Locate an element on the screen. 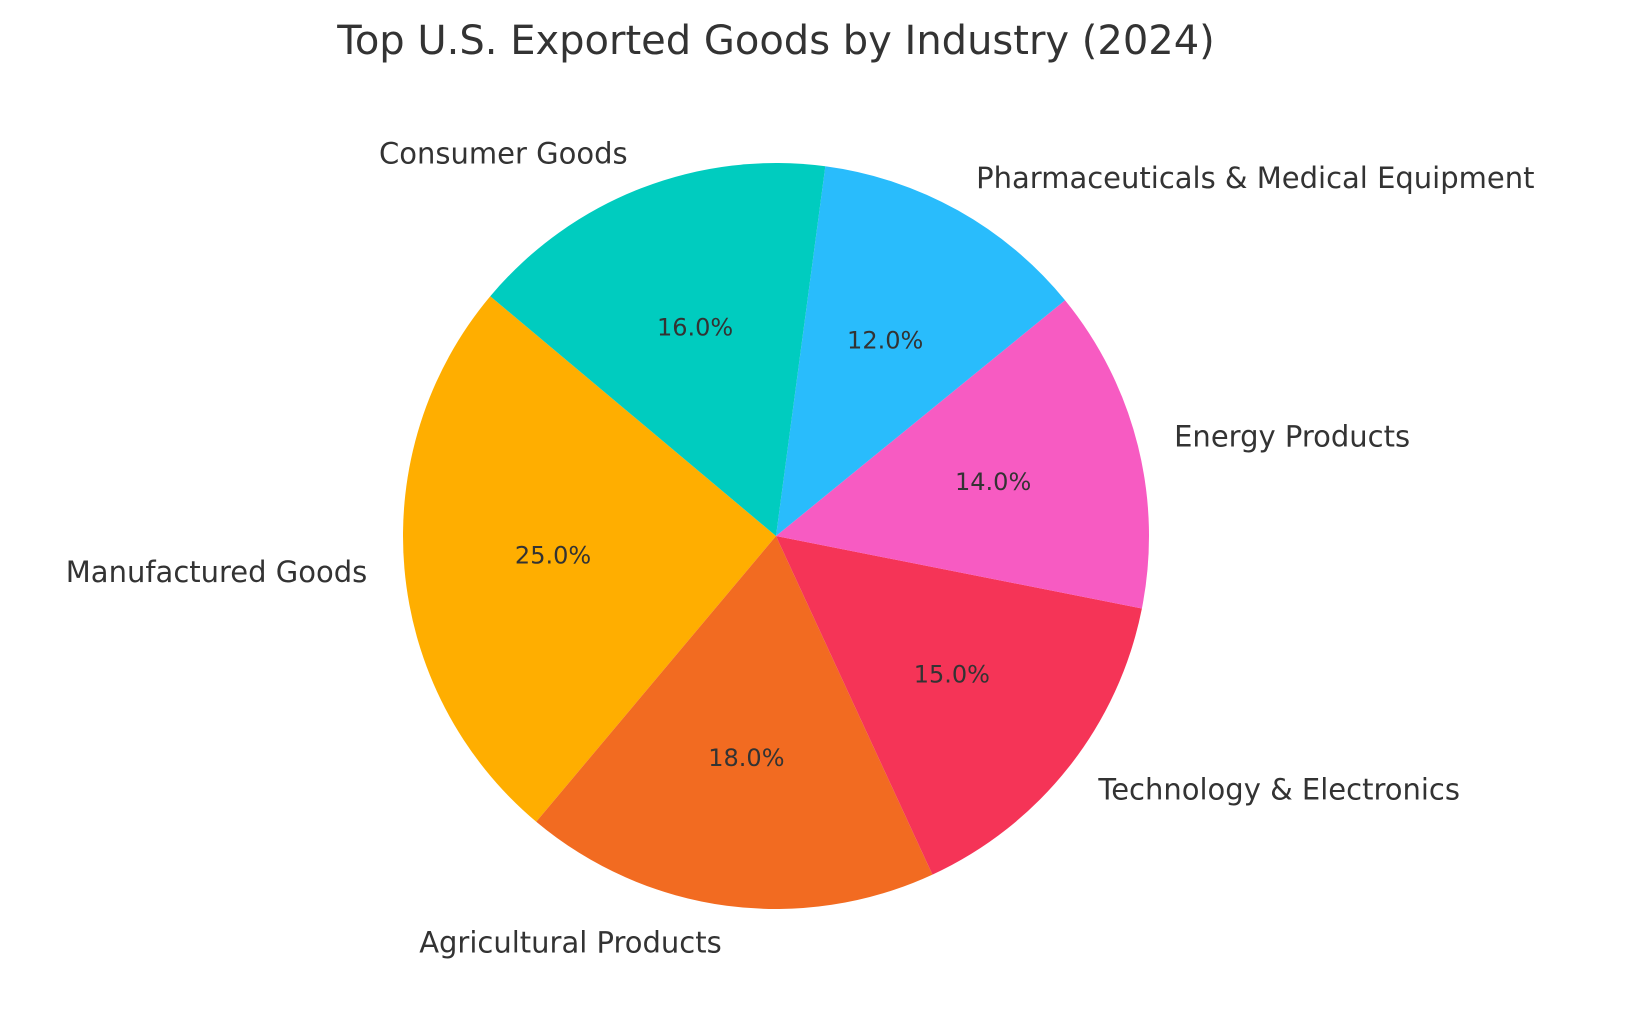 Image resolution: width=1632 pixels, height=1014 pixels. pie-slice-pharmaceuticals-and-medical-equipment is located at coordinates (921, 351).